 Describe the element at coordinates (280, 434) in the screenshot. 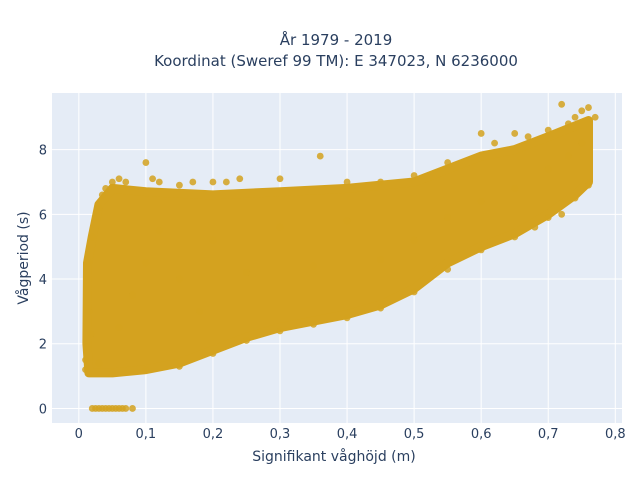

I see `x-tick-label: 0,3` at that location.